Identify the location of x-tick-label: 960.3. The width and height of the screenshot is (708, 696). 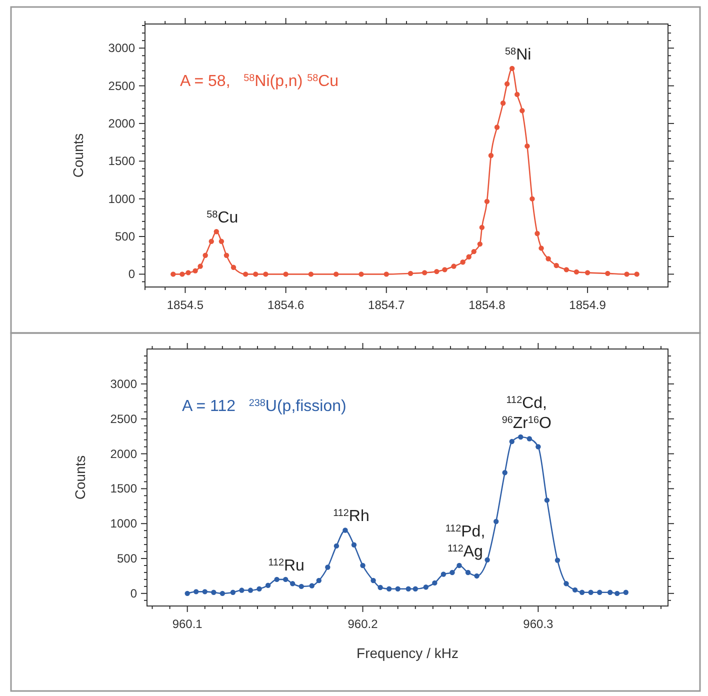
(538, 624).